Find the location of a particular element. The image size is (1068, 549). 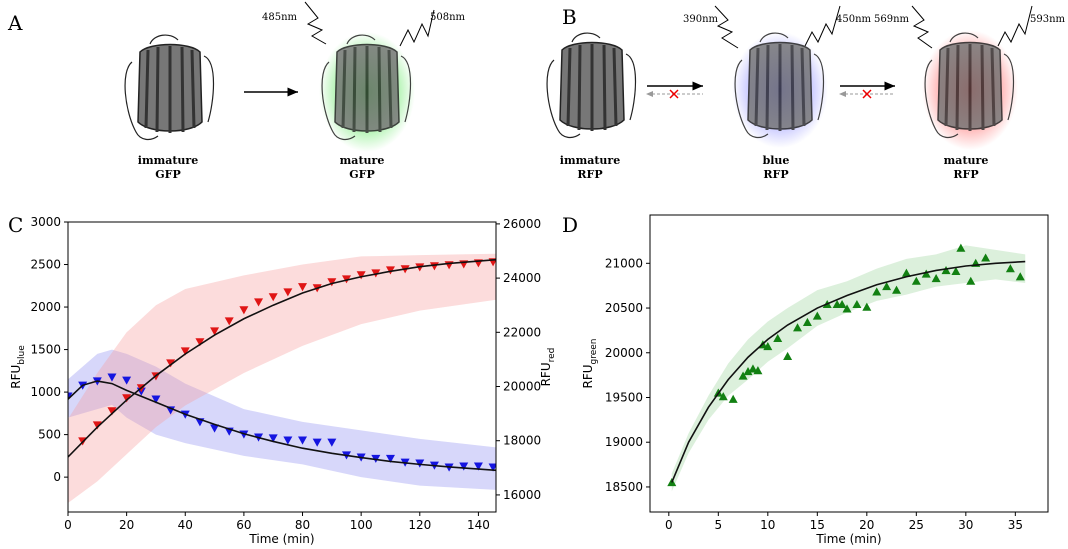

y-tick-label: 1000 is located at coordinates (45, 392).